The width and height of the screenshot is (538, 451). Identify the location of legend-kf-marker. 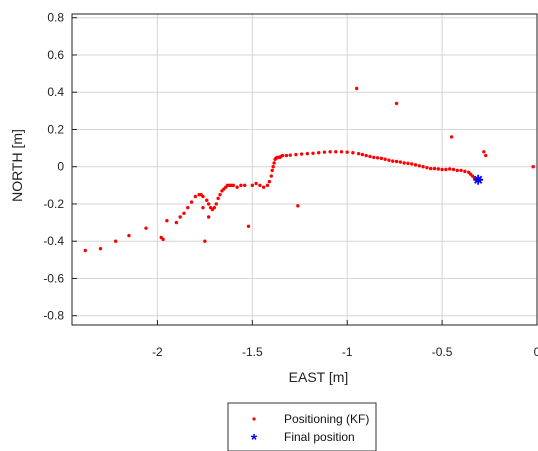
(254, 419).